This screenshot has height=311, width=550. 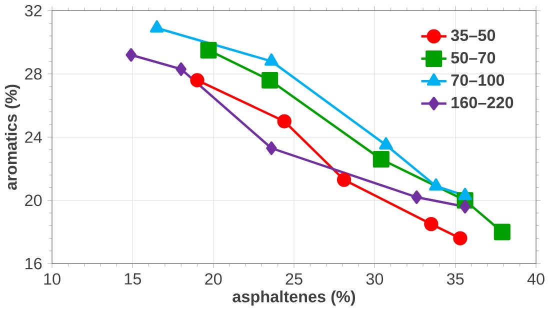 I want to click on y-tick-label: 24, so click(x=33, y=138).